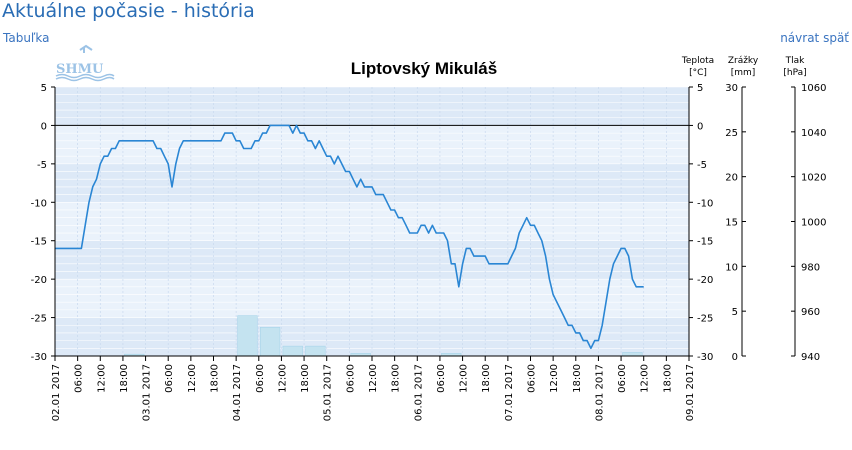 This screenshot has height=450, width=852. What do you see at coordinates (39, 203) in the screenshot?
I see `temp-tick-label-left: -10` at bounding box center [39, 203].